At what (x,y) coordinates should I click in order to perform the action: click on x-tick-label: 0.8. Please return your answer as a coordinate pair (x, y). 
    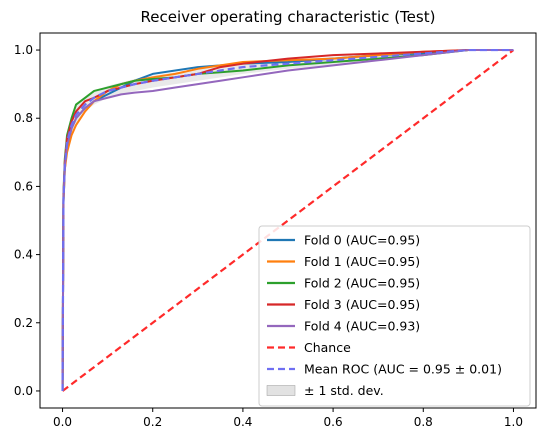
    Looking at the image, I should click on (423, 422).